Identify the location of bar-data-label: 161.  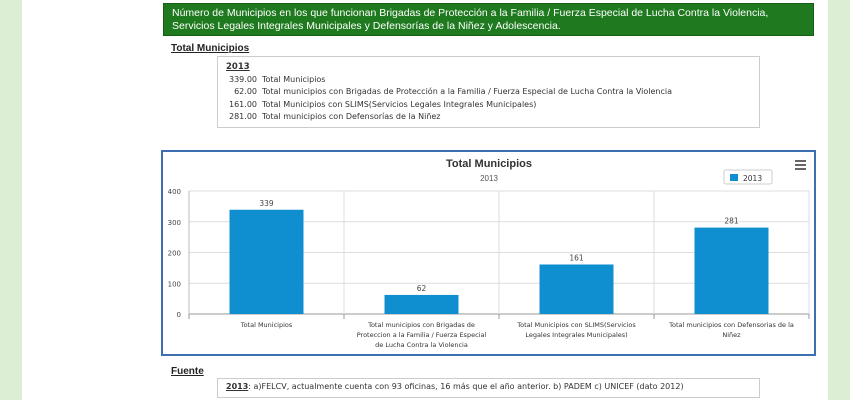
(576, 257).